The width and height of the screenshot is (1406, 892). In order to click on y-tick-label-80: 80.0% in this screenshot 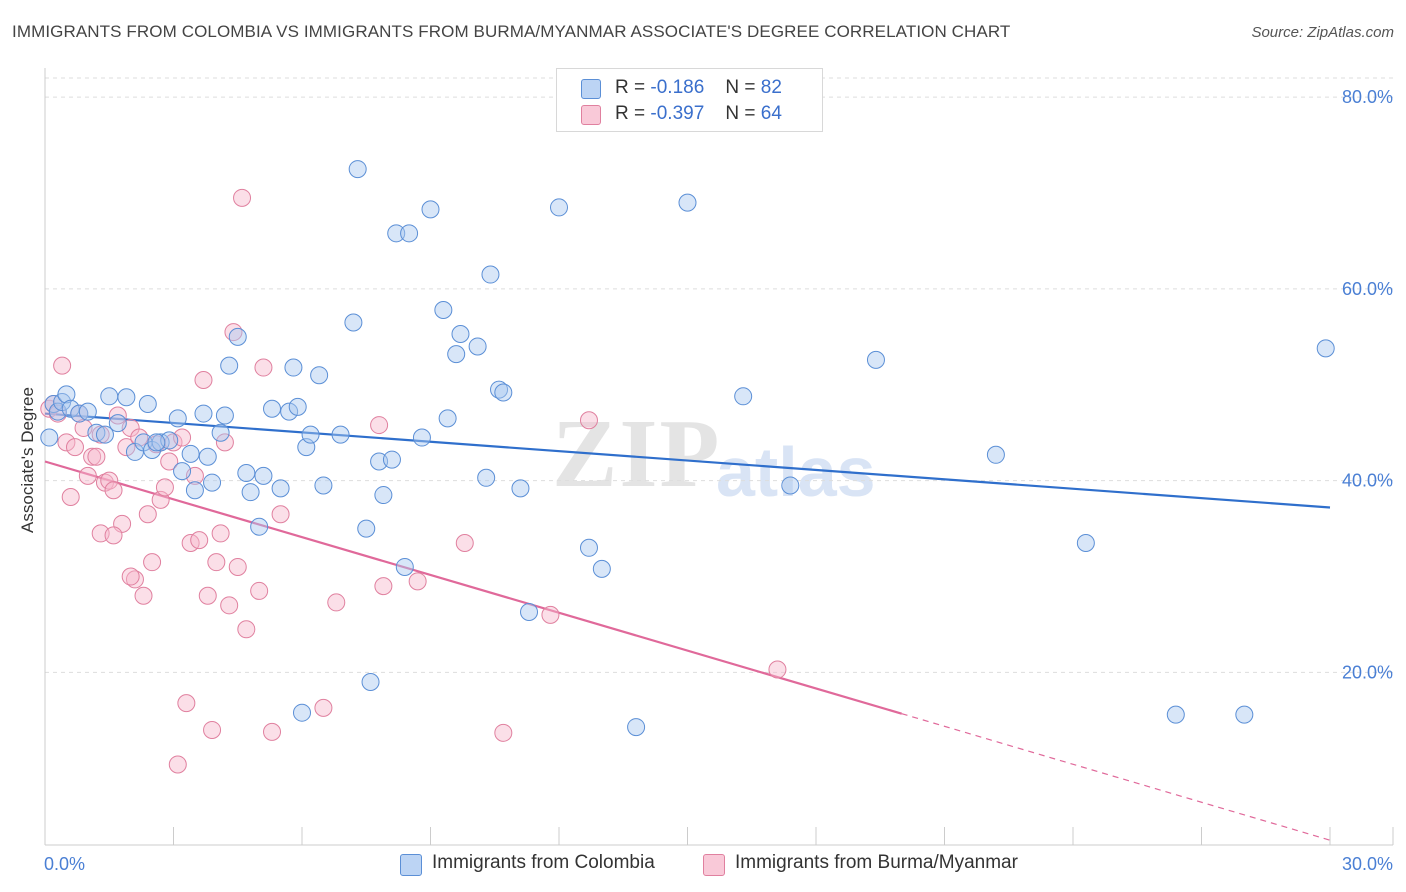, I will do `click(1367, 97)`.